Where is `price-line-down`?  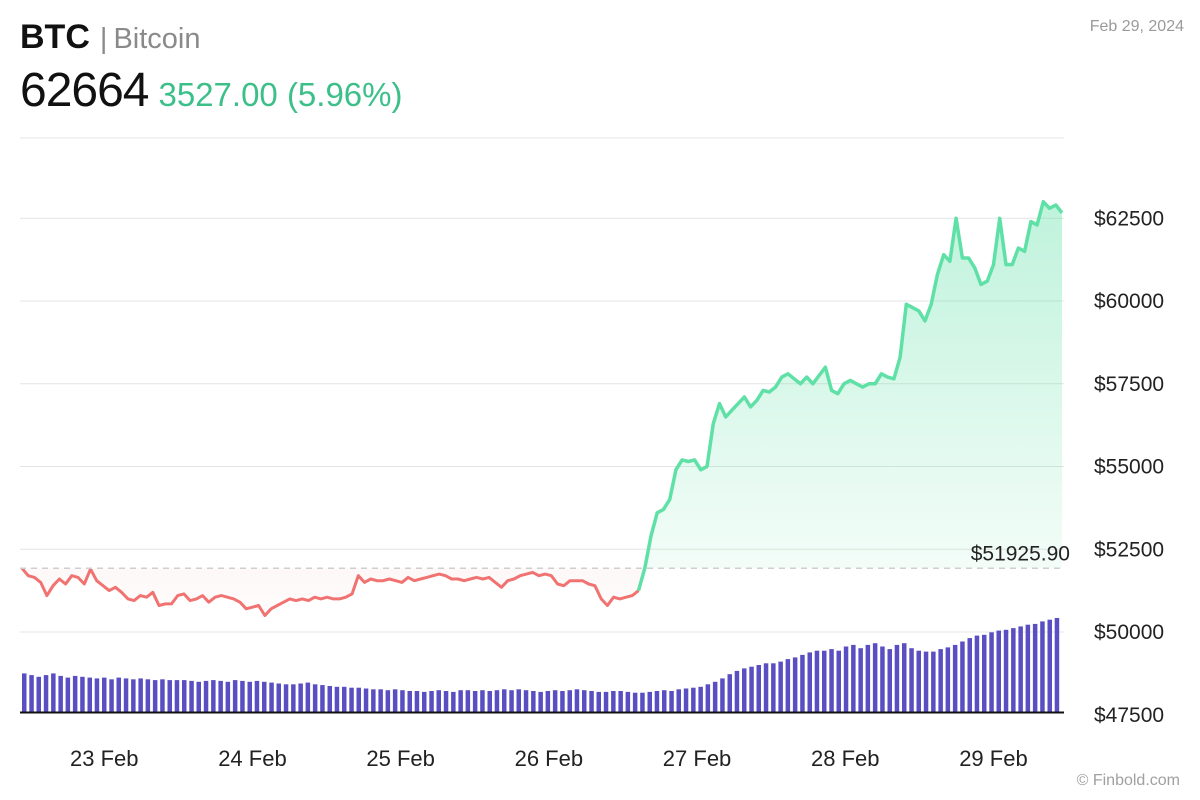 price-line-down is located at coordinates (330, 592).